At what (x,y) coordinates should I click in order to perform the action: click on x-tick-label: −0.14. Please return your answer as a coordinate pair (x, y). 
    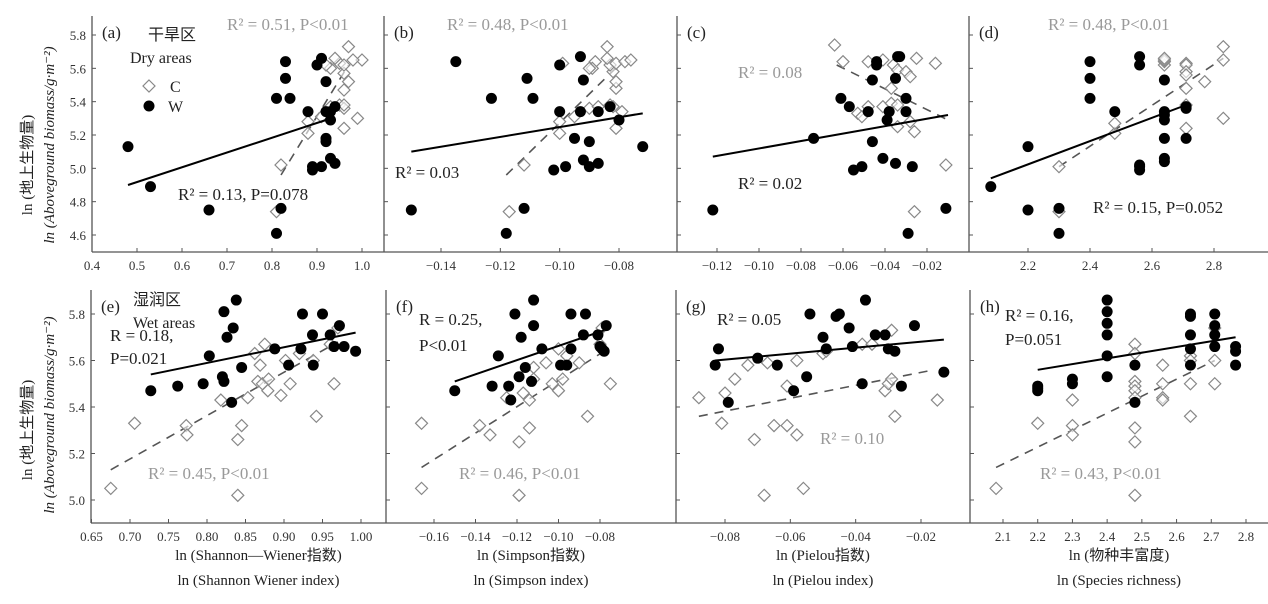
    Looking at the image, I should click on (475, 536).